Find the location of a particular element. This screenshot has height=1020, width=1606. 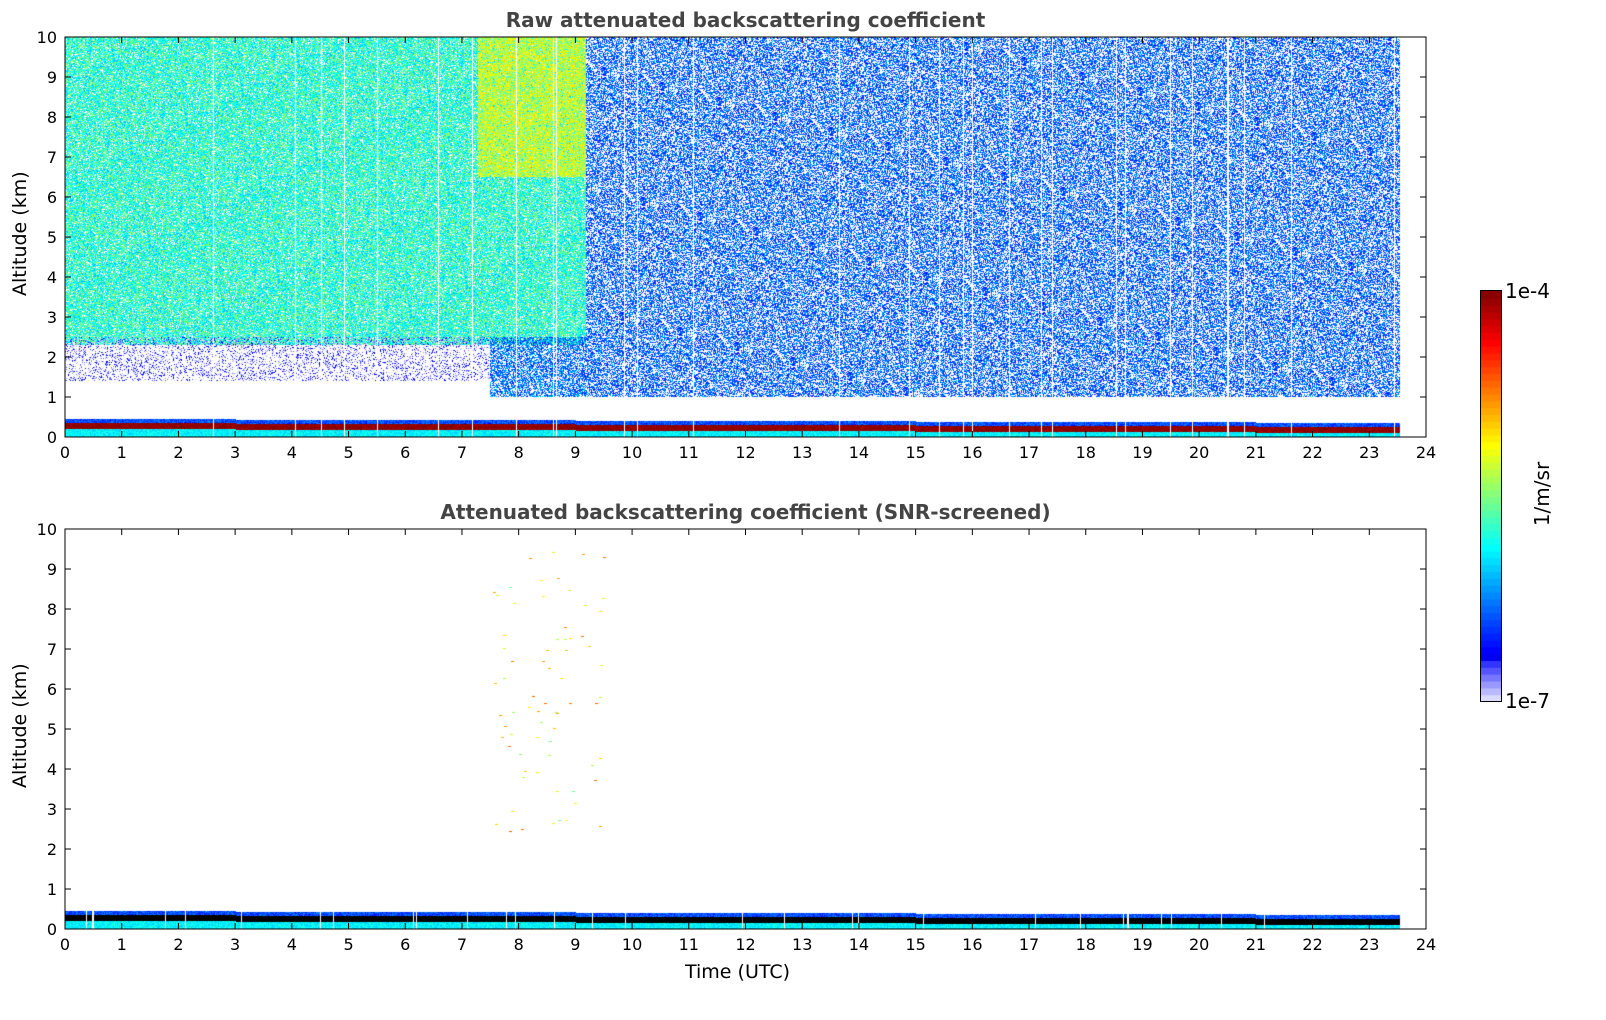

colorbar-min-label: 1e-7 is located at coordinates (1527, 701).